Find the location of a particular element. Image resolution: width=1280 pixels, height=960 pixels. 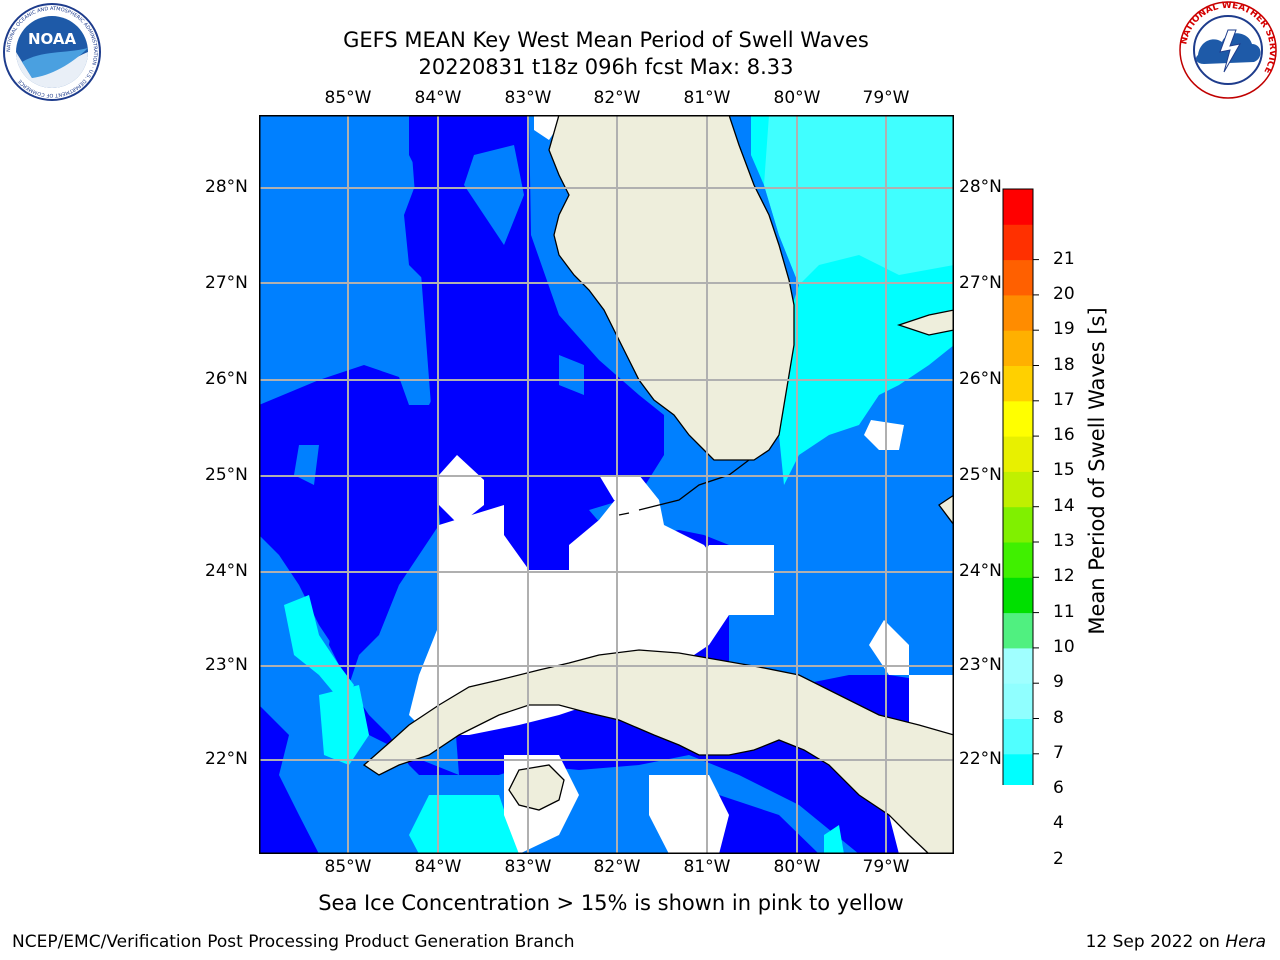

lon-label-top-80w: 80°W is located at coordinates (797, 98).